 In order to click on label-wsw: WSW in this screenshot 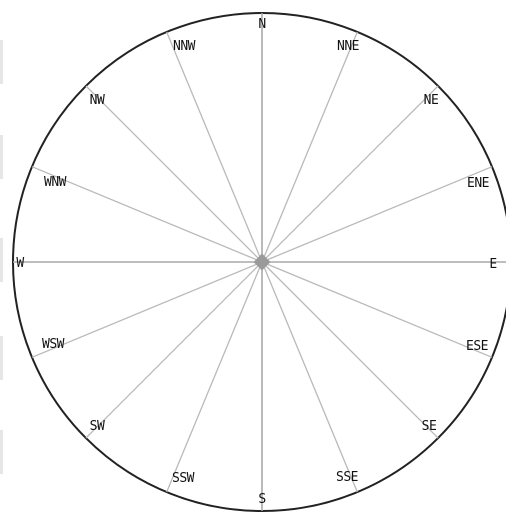, I will do `click(53, 344)`.